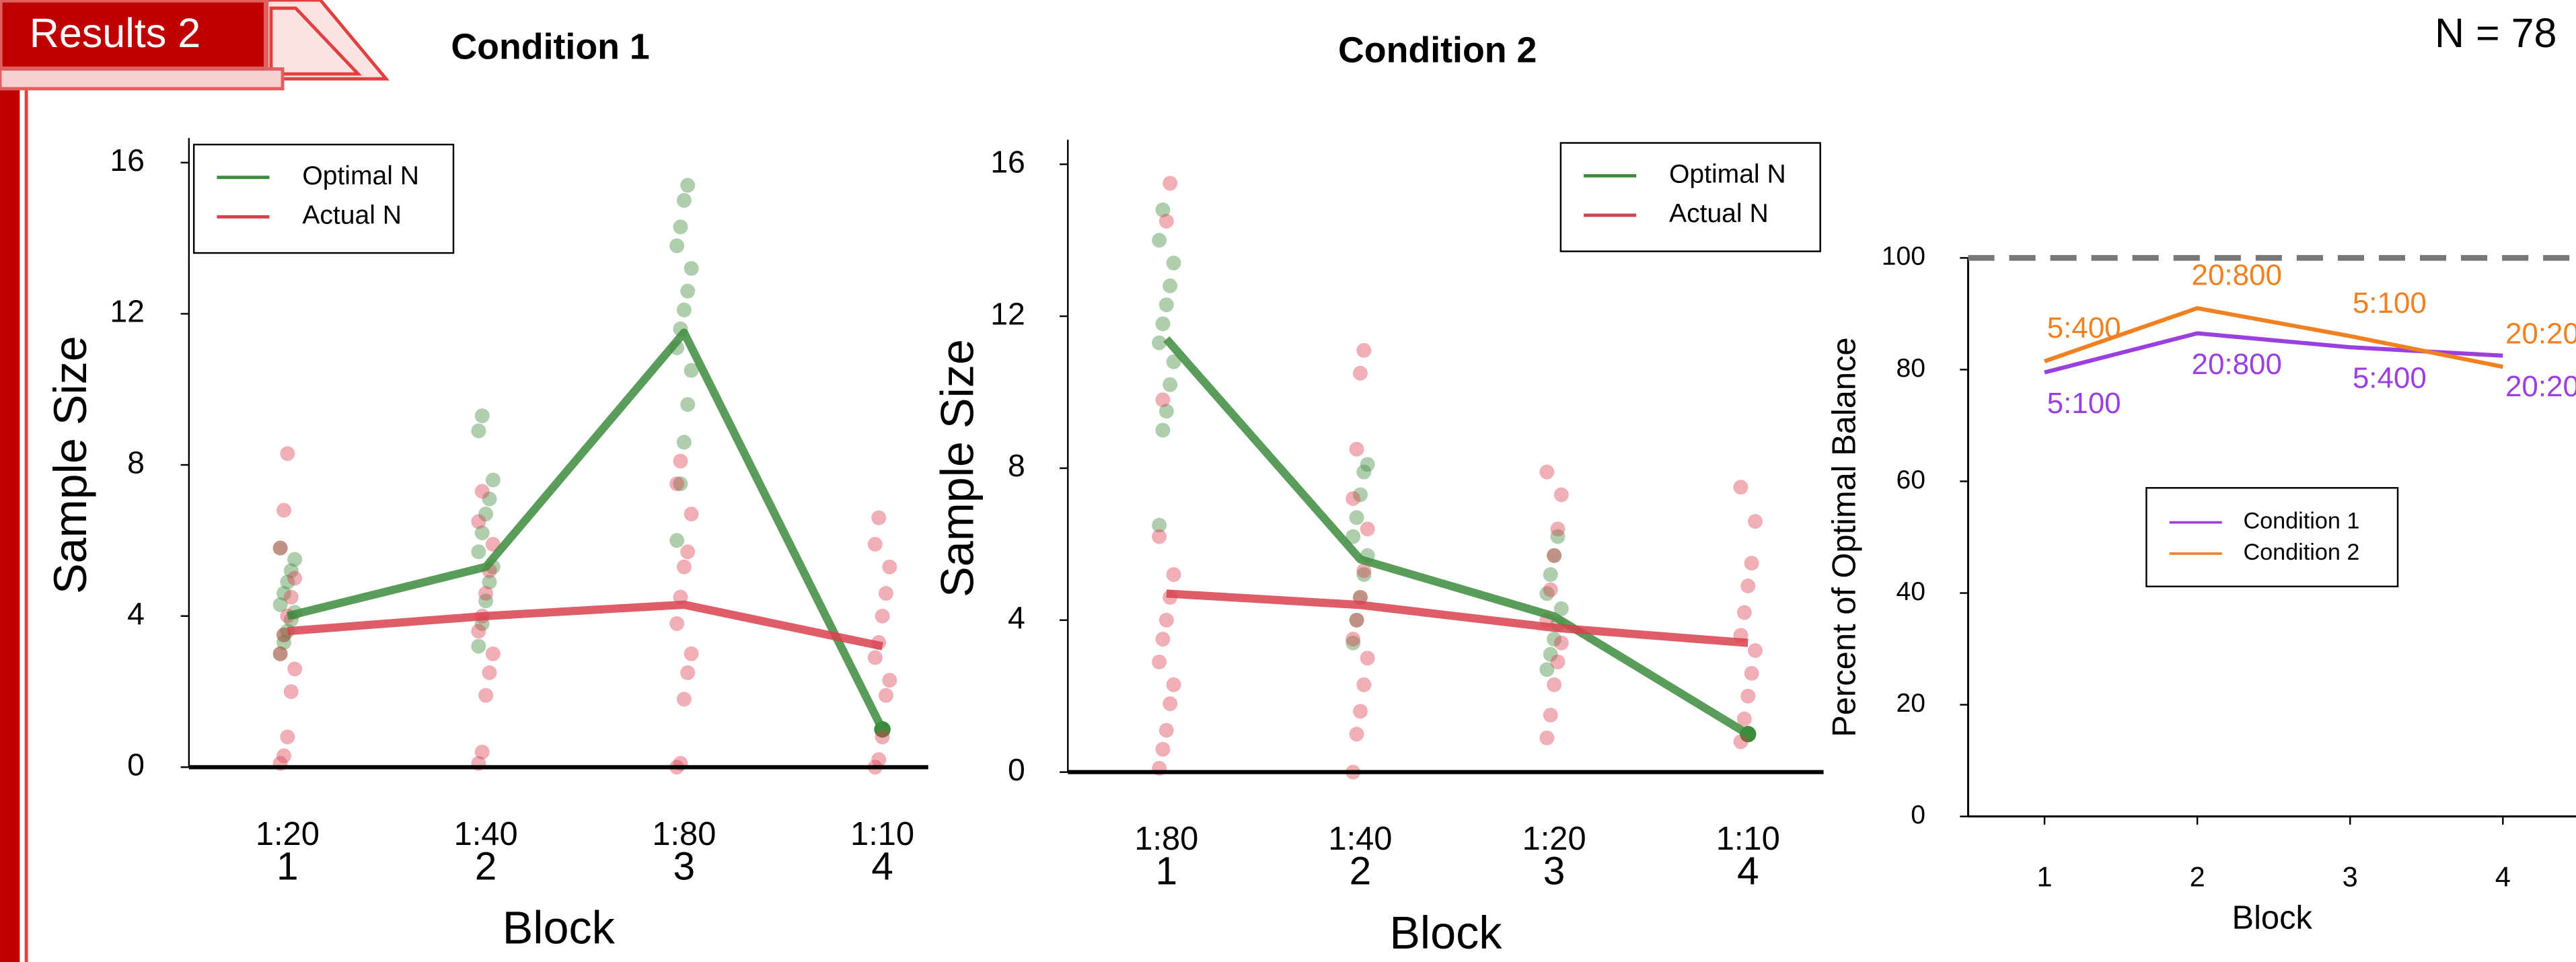 This screenshot has width=2576, height=962. Describe the element at coordinates (70, 465) in the screenshot. I see `y-axis-title: Sample Size` at that location.